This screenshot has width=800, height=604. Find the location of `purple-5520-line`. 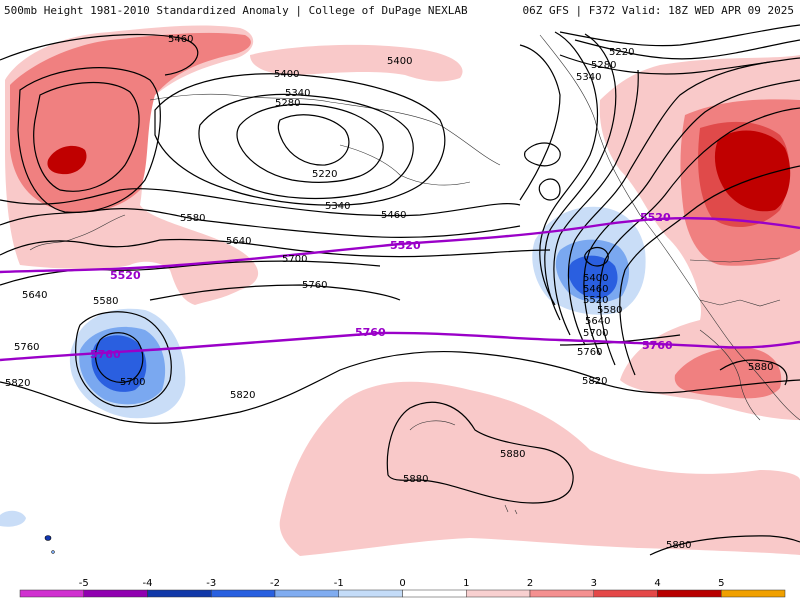

purple-5520-line is located at coordinates (400, 245).